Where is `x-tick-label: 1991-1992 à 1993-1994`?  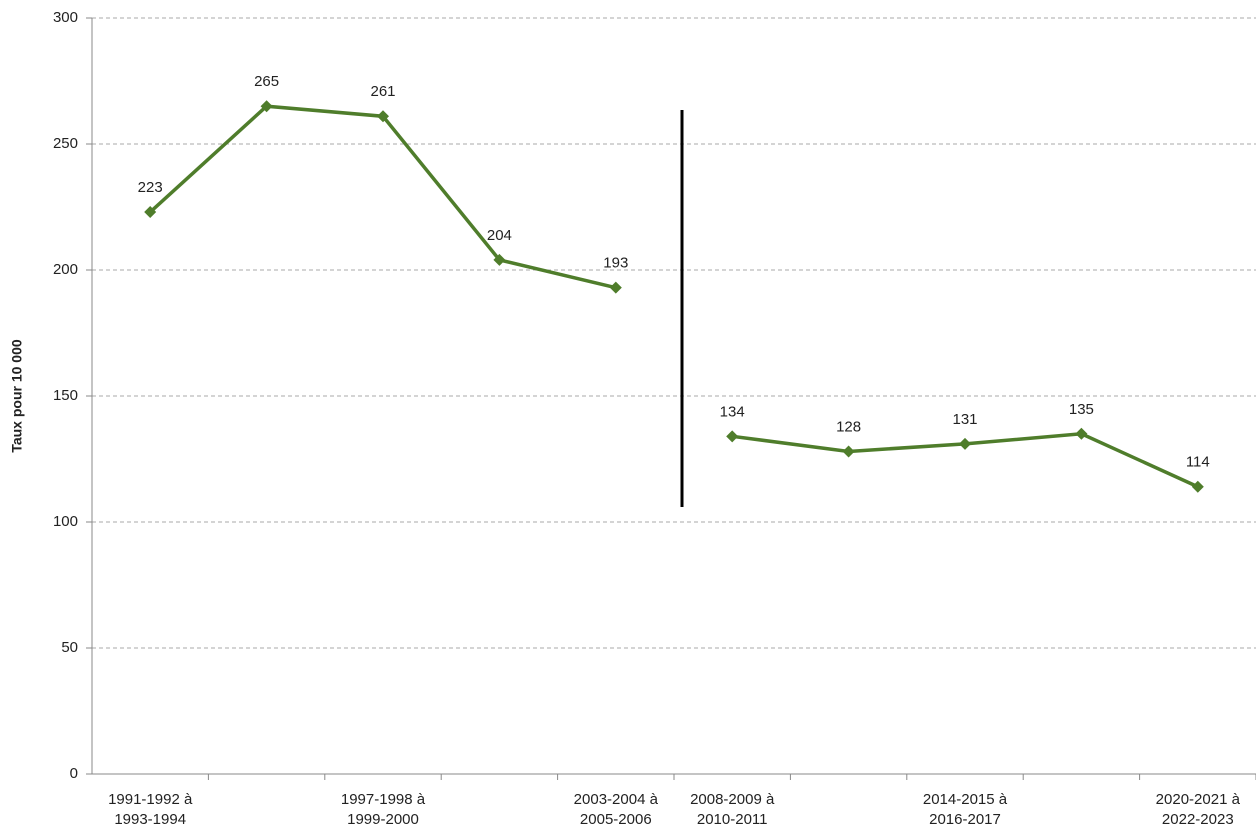 x-tick-label: 1991-1992 à 1993-1994 is located at coordinates (150, 809).